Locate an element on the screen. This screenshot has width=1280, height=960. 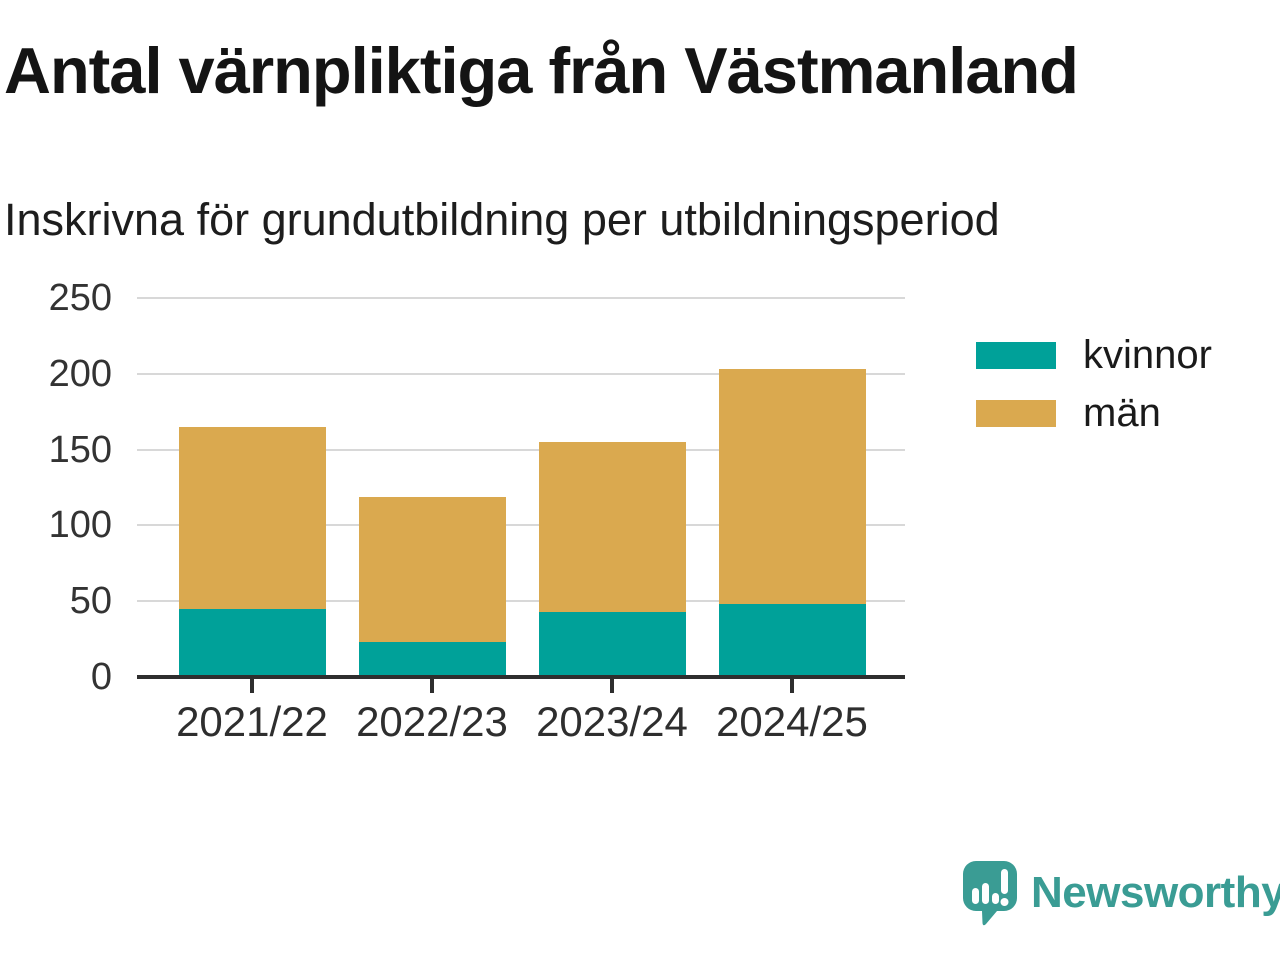
legend-swatch-kvinnor is located at coordinates (1016, 355).